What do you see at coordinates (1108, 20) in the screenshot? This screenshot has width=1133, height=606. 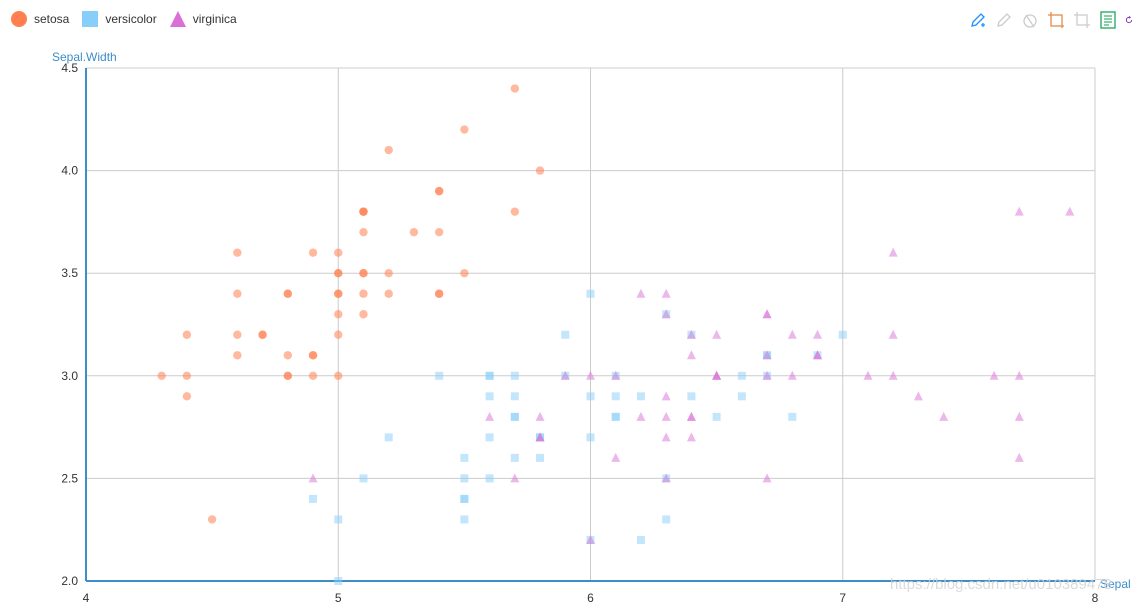 I see `data-view-icon` at bounding box center [1108, 20].